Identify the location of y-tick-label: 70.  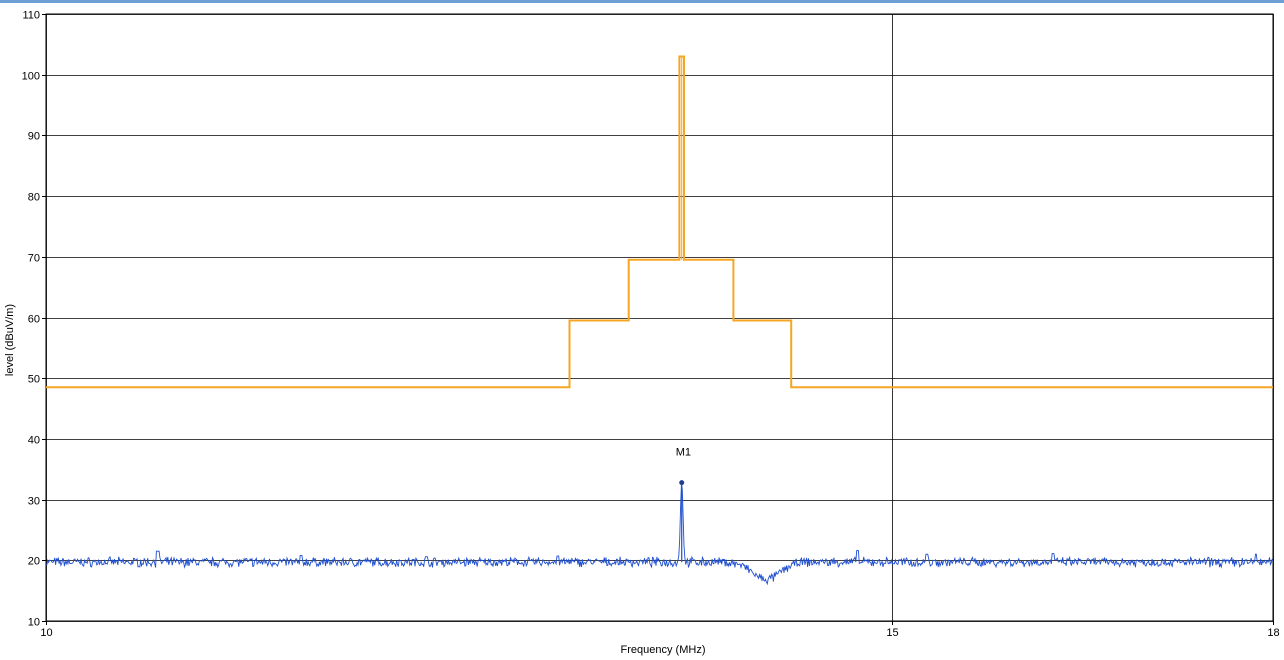
(34, 259).